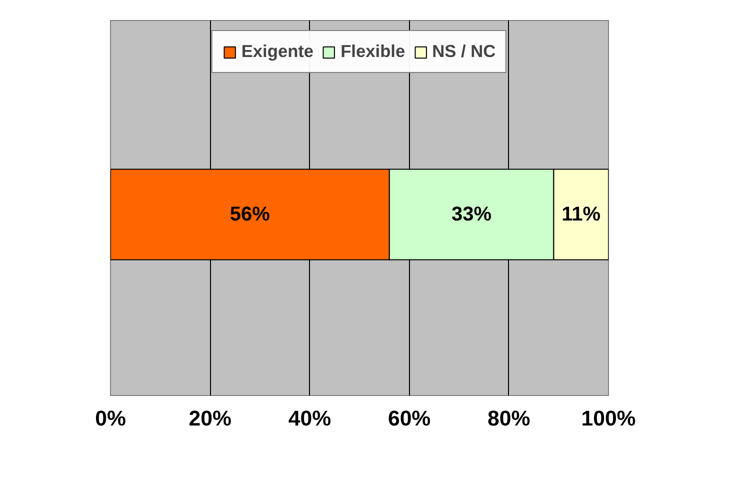  I want to click on legend-label: Flexible, so click(373, 51).